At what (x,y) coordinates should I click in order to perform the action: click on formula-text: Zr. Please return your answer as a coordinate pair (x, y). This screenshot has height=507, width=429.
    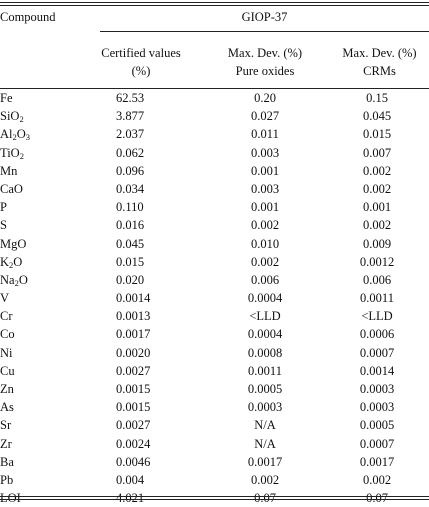
    Looking at the image, I should click on (6, 443).